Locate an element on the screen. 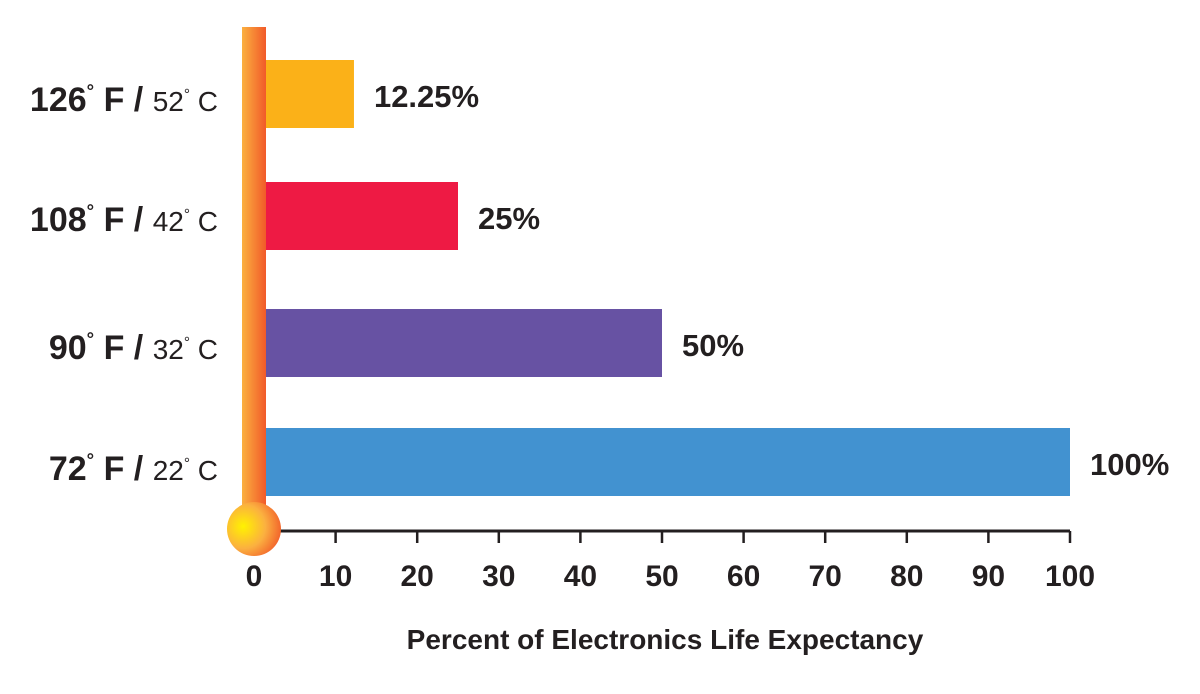 This screenshot has width=1200, height=694. x-axis-title: Percent of Electronics Life Expectancy is located at coordinates (665, 639).